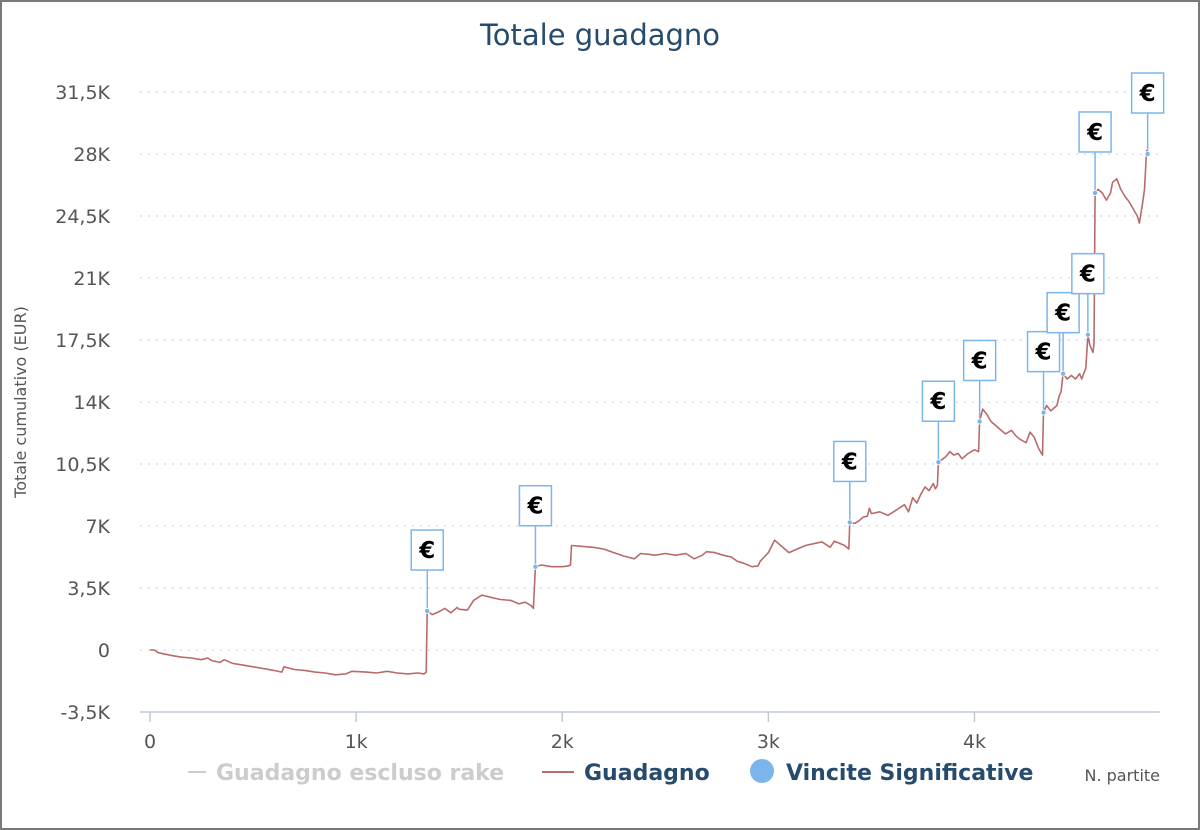  What do you see at coordinates (104, 651) in the screenshot?
I see `y-tick-label: 0` at bounding box center [104, 651].